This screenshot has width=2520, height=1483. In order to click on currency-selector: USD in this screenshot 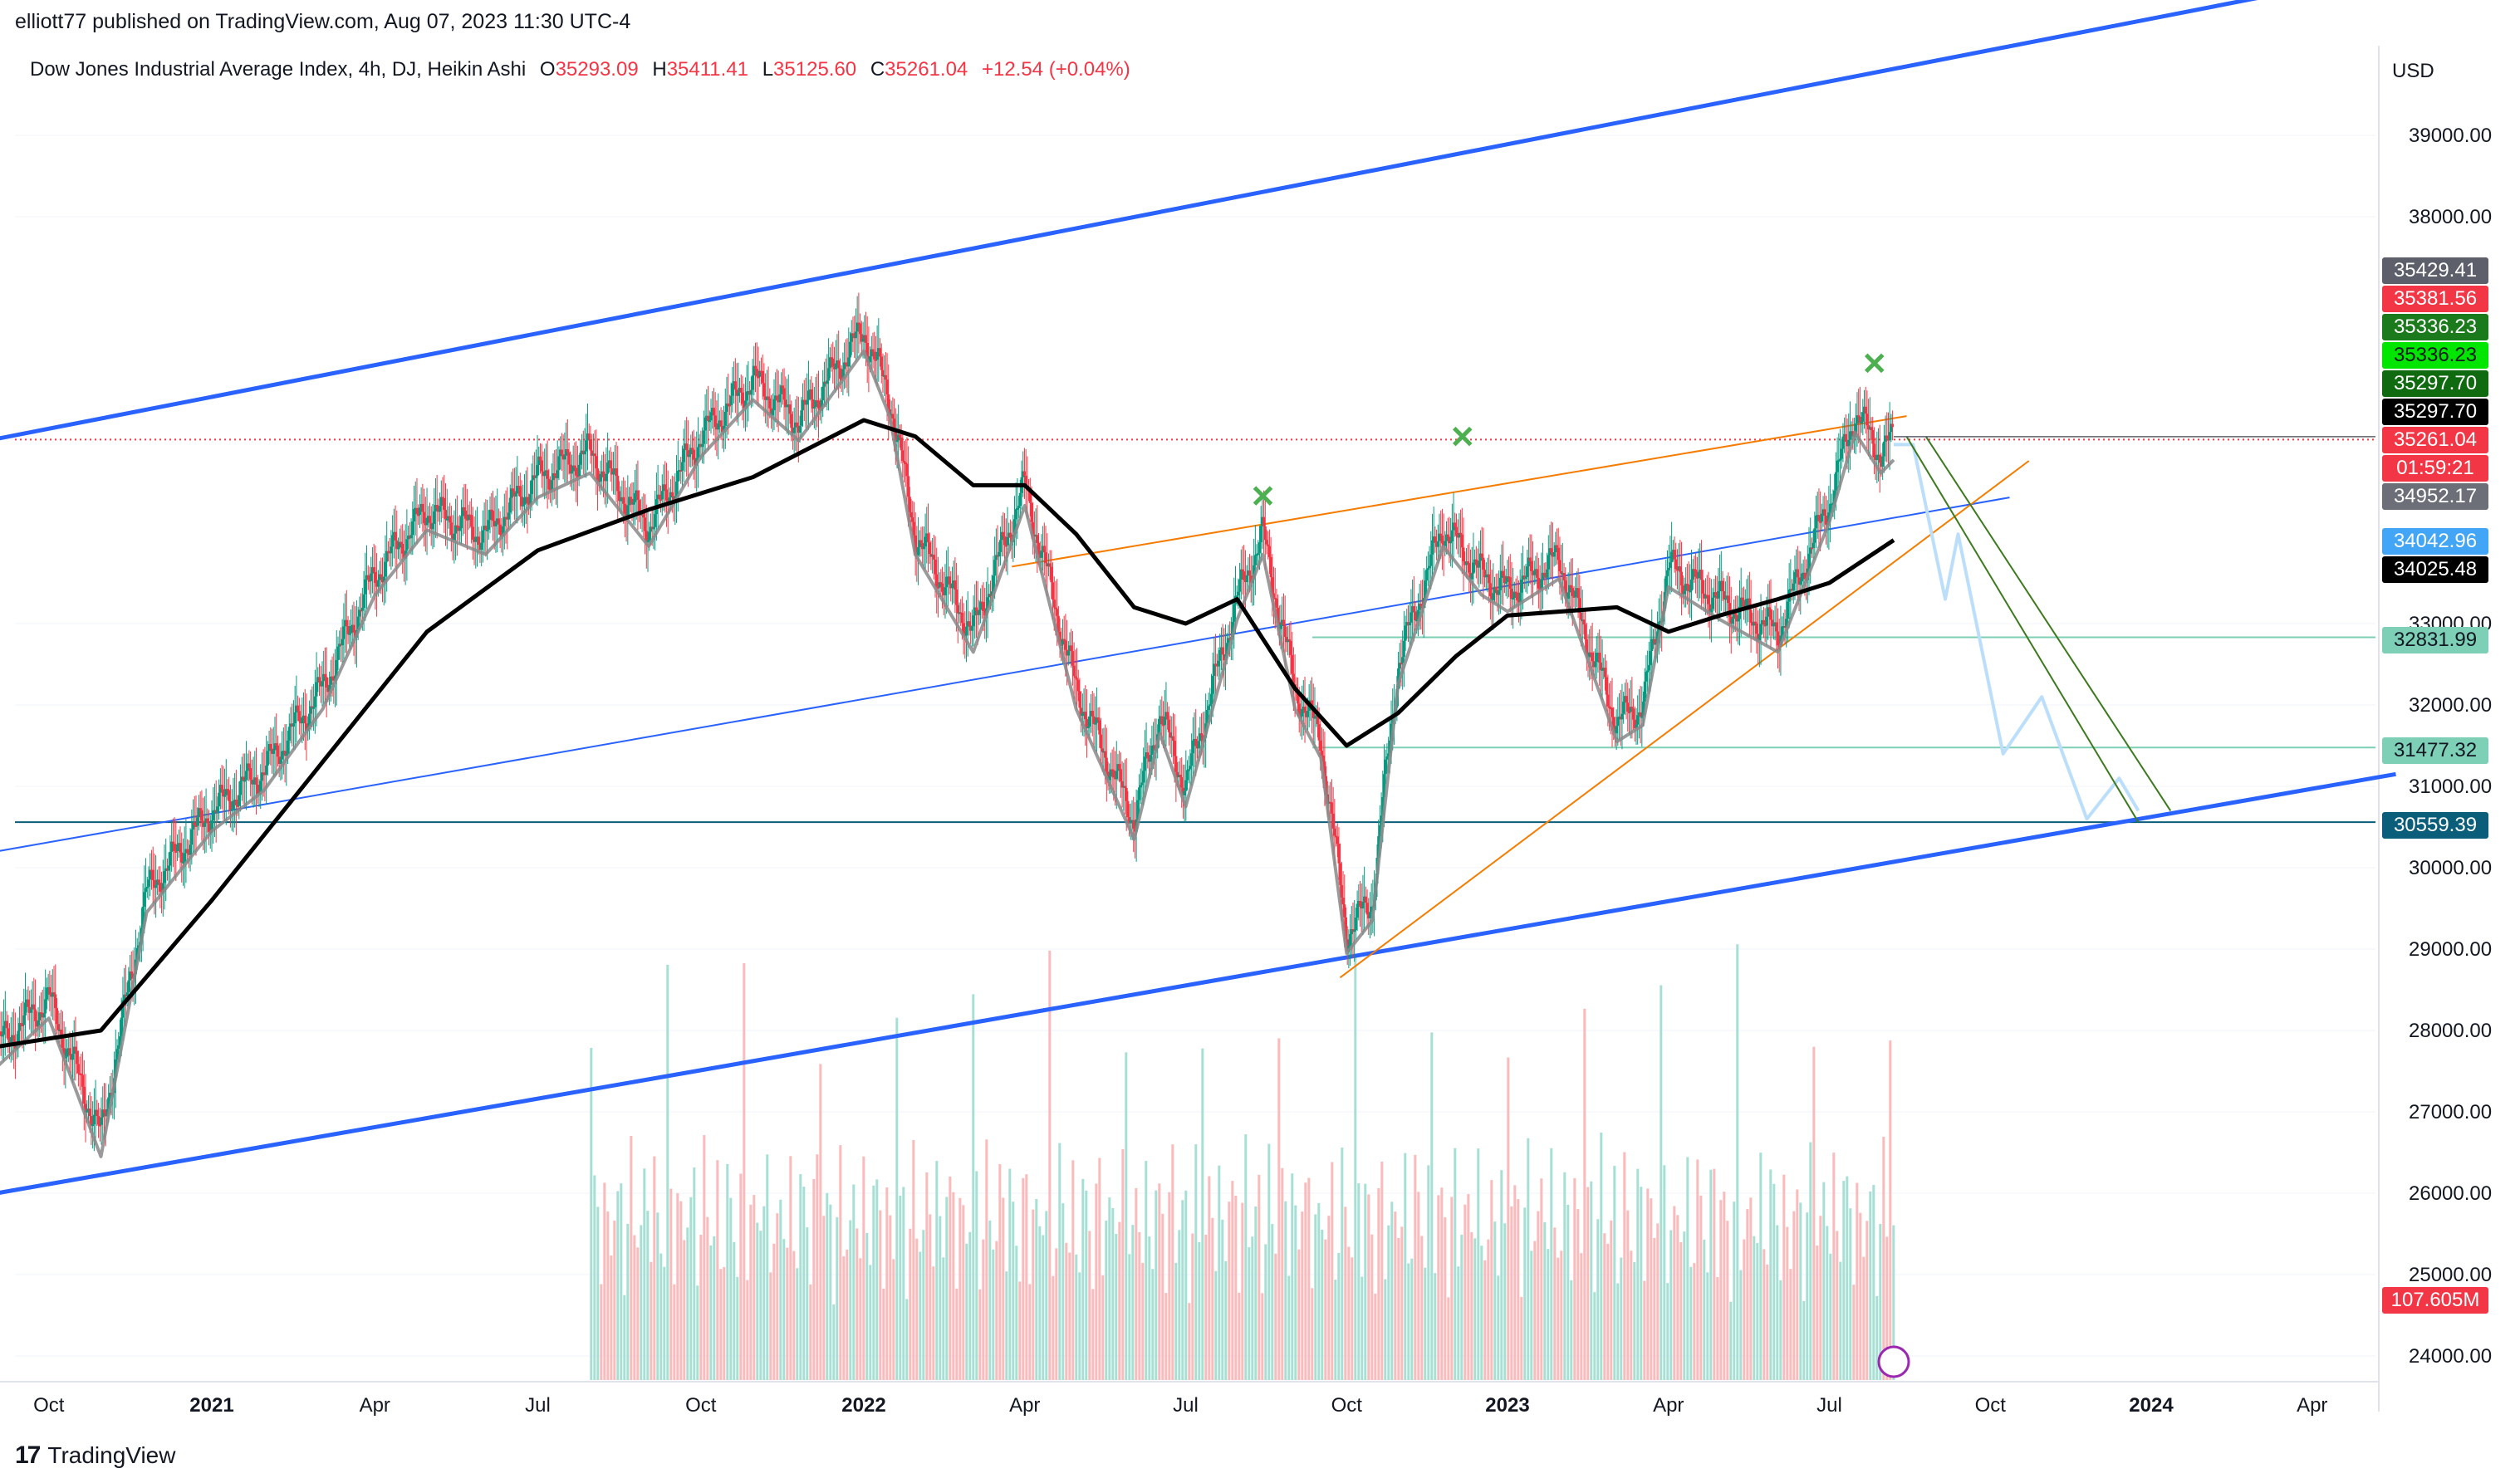, I will do `click(2413, 71)`.